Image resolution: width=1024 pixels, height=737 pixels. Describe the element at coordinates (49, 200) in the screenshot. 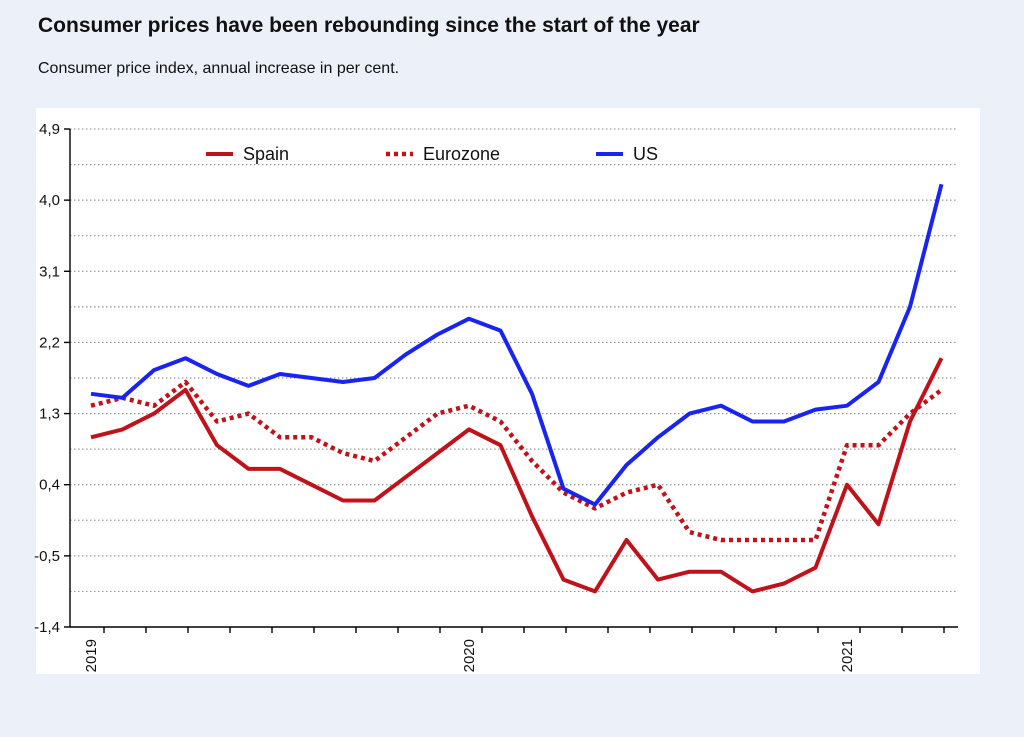

I see `y-tick-label: 4,0` at that location.